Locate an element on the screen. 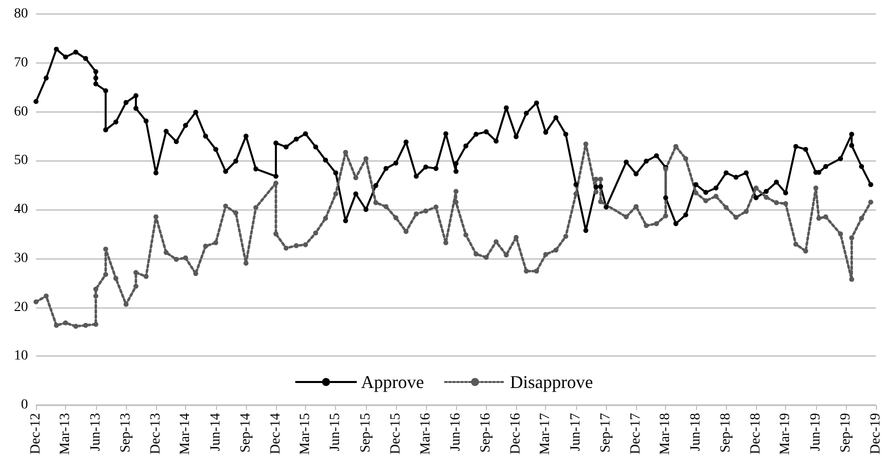 This screenshot has width=888, height=472. x-tick-label: Dec-15 is located at coordinates (396, 433).